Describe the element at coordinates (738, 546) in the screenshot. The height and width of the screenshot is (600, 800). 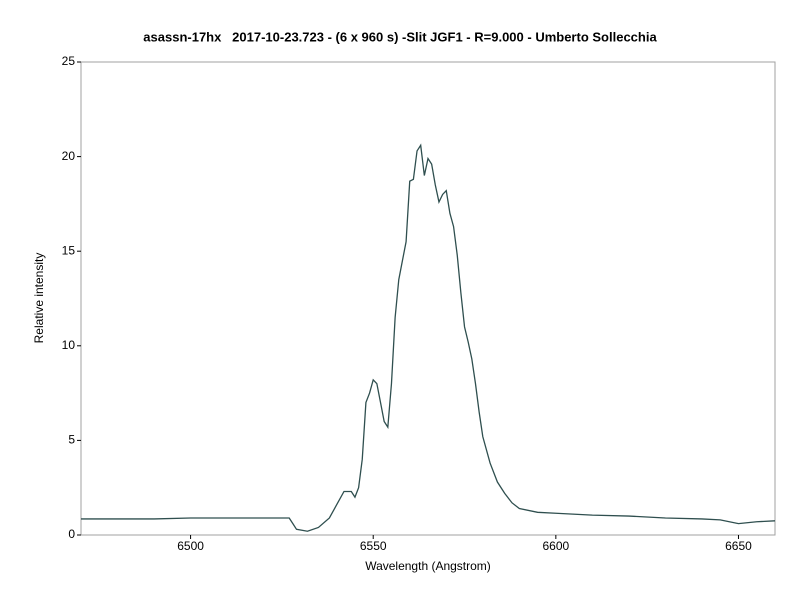
I see `x-tick-label: 6650` at that location.